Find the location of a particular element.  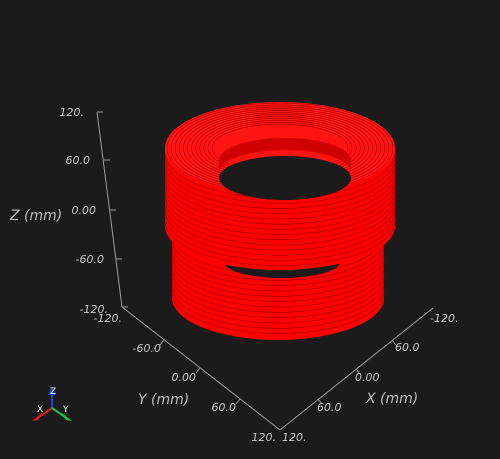

y-tick-label: 120. is located at coordinates (264, 437).